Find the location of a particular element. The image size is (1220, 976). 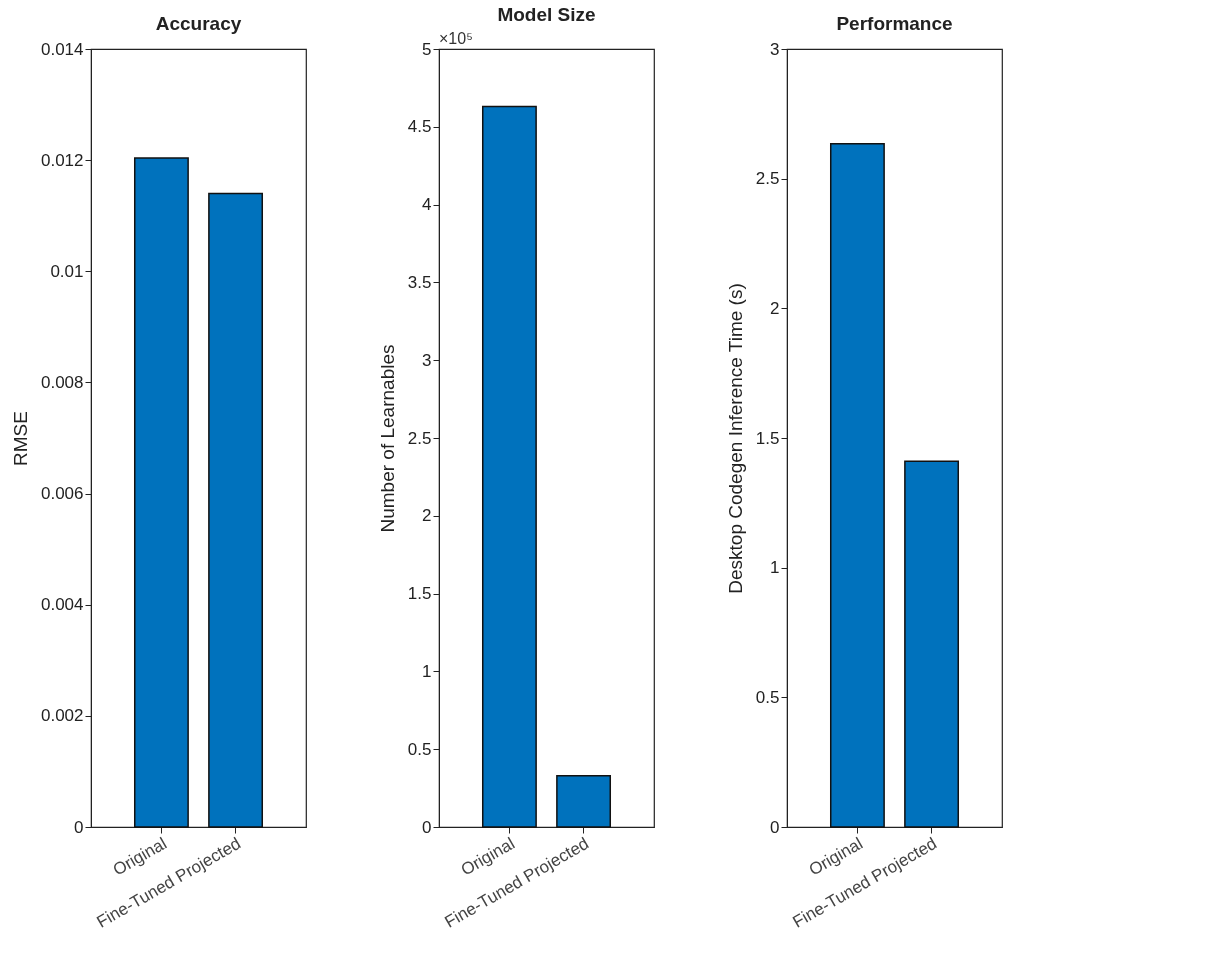

y-tick-label: 3.5 is located at coordinates (419, 282).